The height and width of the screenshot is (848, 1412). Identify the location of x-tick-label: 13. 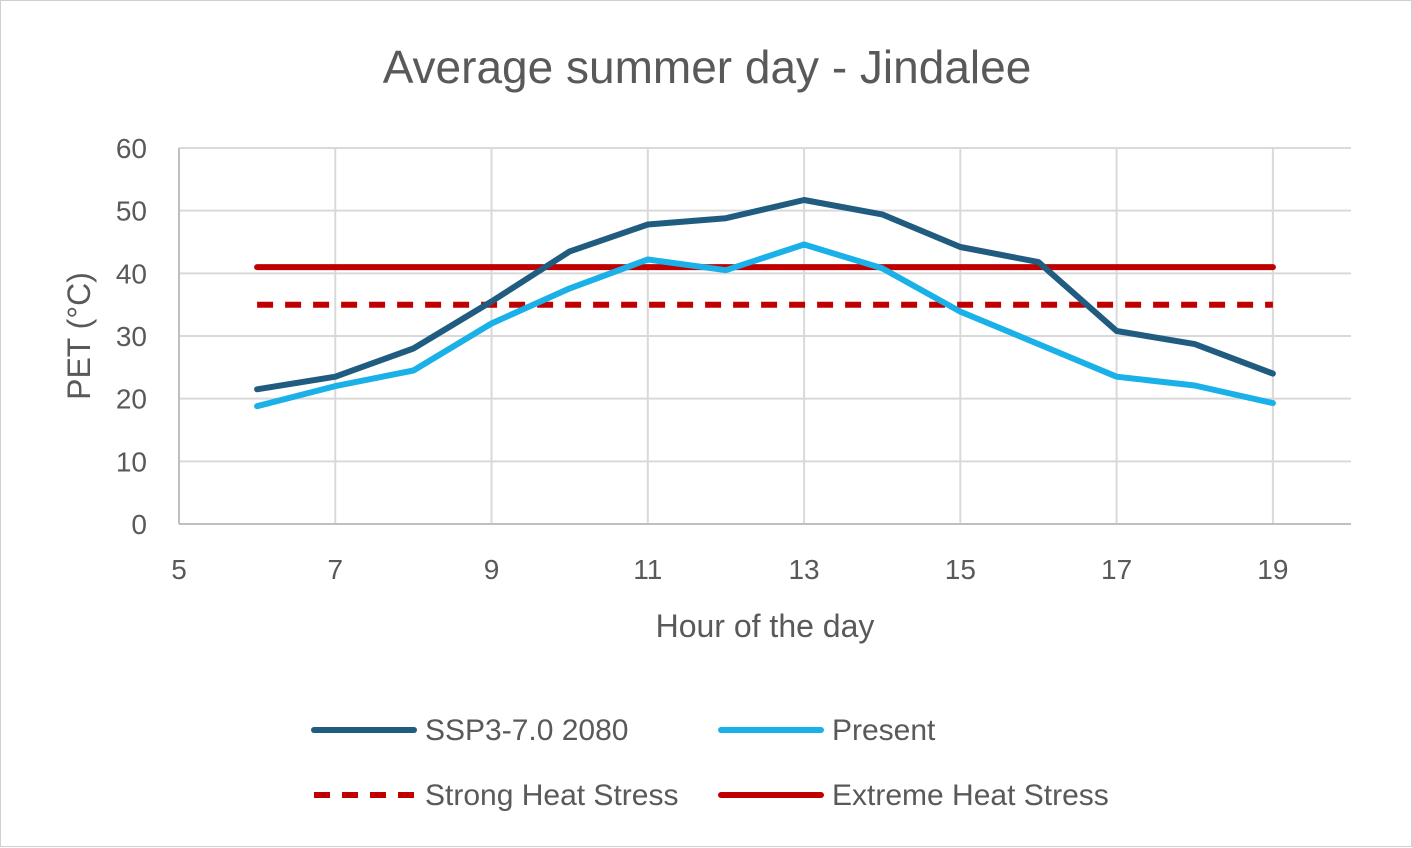
(803, 569).